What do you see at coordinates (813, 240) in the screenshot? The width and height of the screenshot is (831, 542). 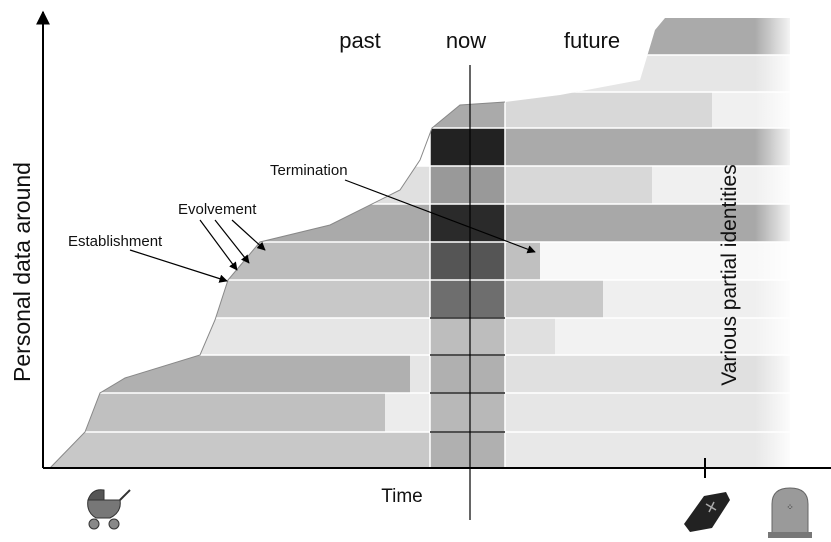 I see `fade-end` at bounding box center [813, 240].